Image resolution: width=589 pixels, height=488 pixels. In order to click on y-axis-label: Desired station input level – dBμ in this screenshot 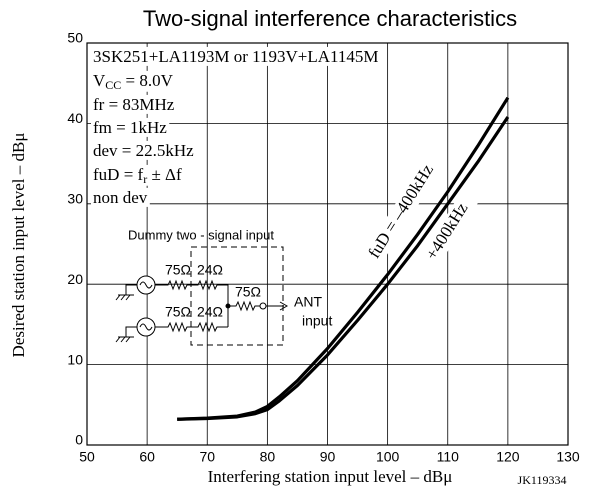, I will do `click(18, 245)`.